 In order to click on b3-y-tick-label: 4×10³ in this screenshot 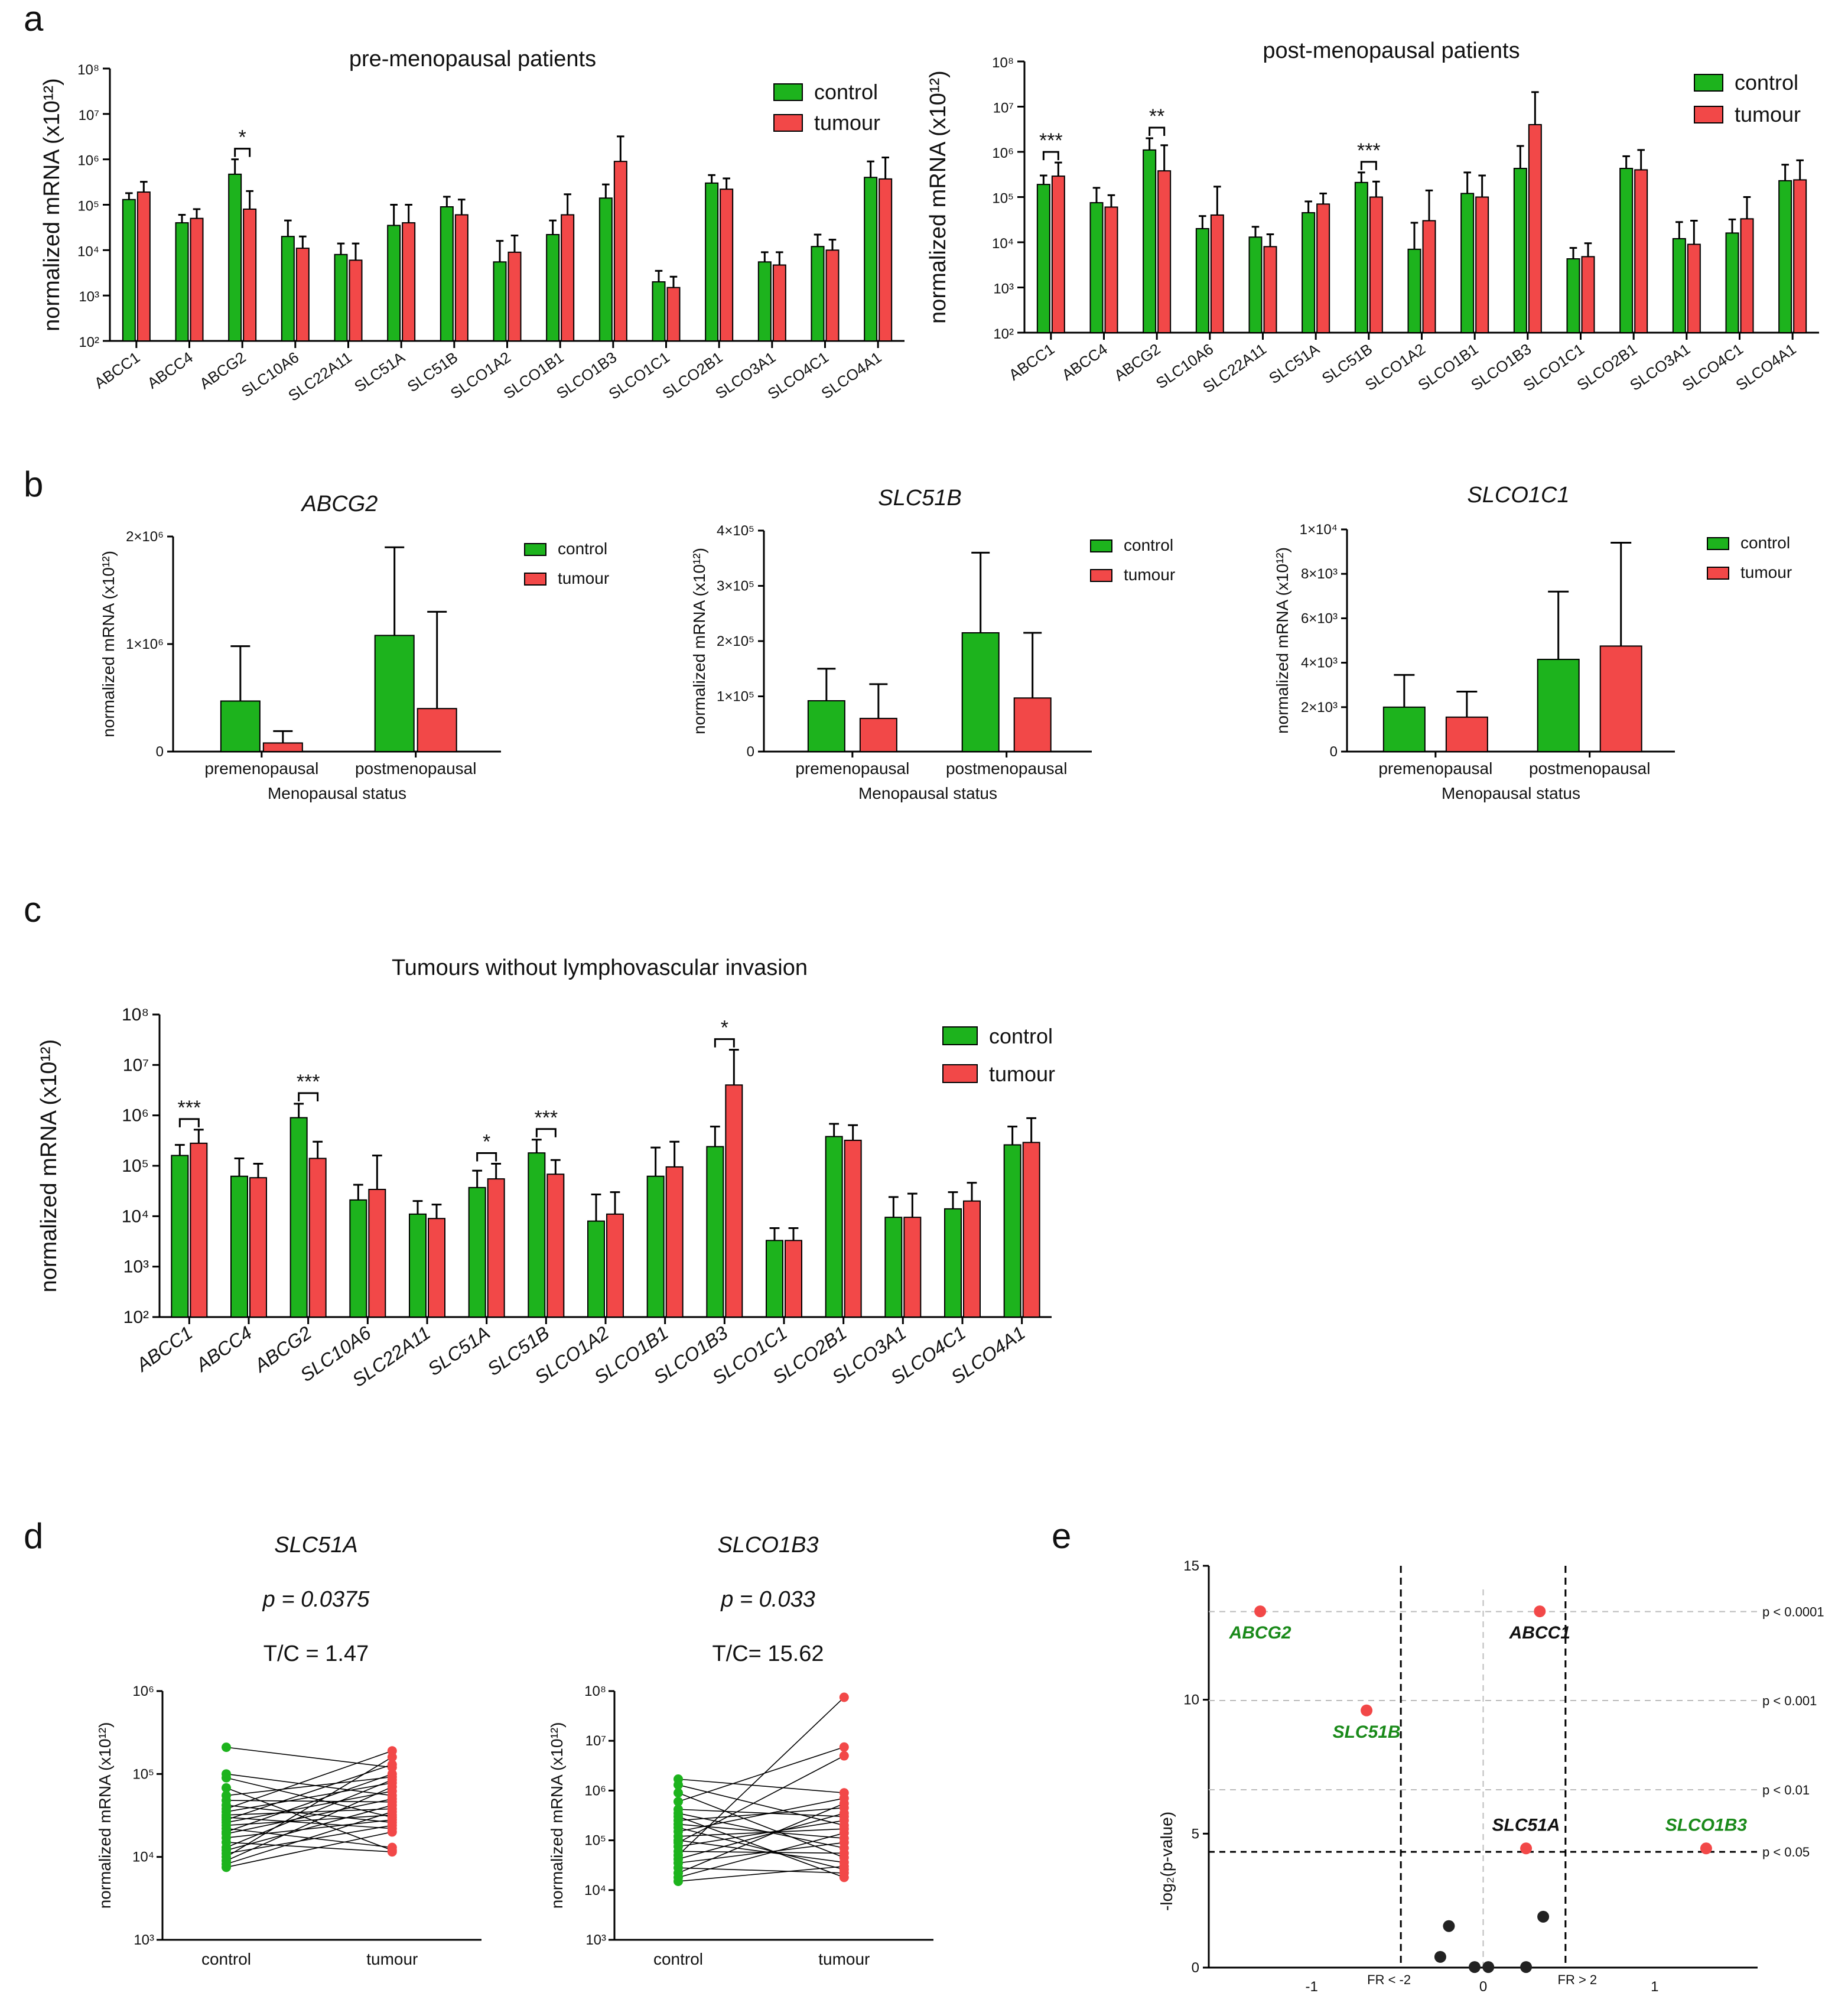, I will do `click(1319, 663)`.